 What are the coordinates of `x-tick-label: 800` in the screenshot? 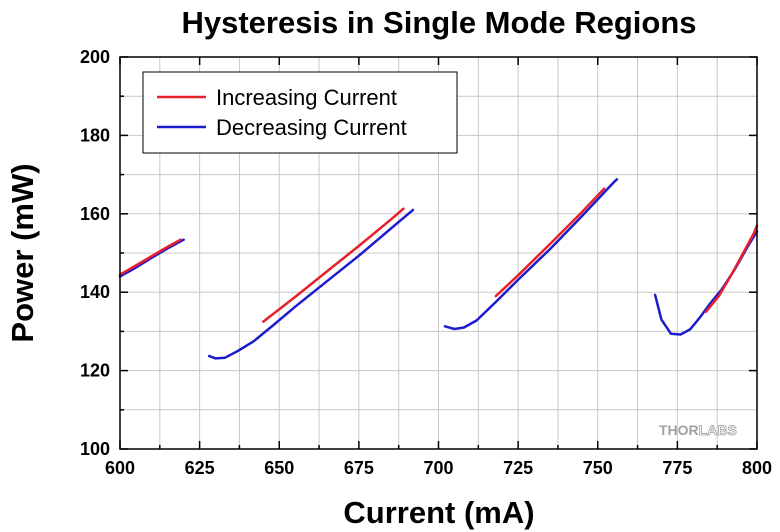 It's located at (757, 468).